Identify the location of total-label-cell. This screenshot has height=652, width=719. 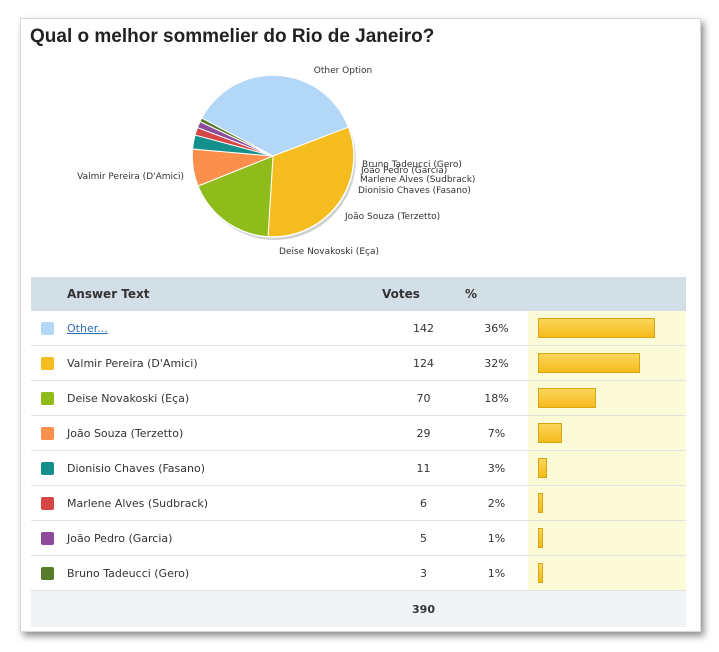
(224, 608).